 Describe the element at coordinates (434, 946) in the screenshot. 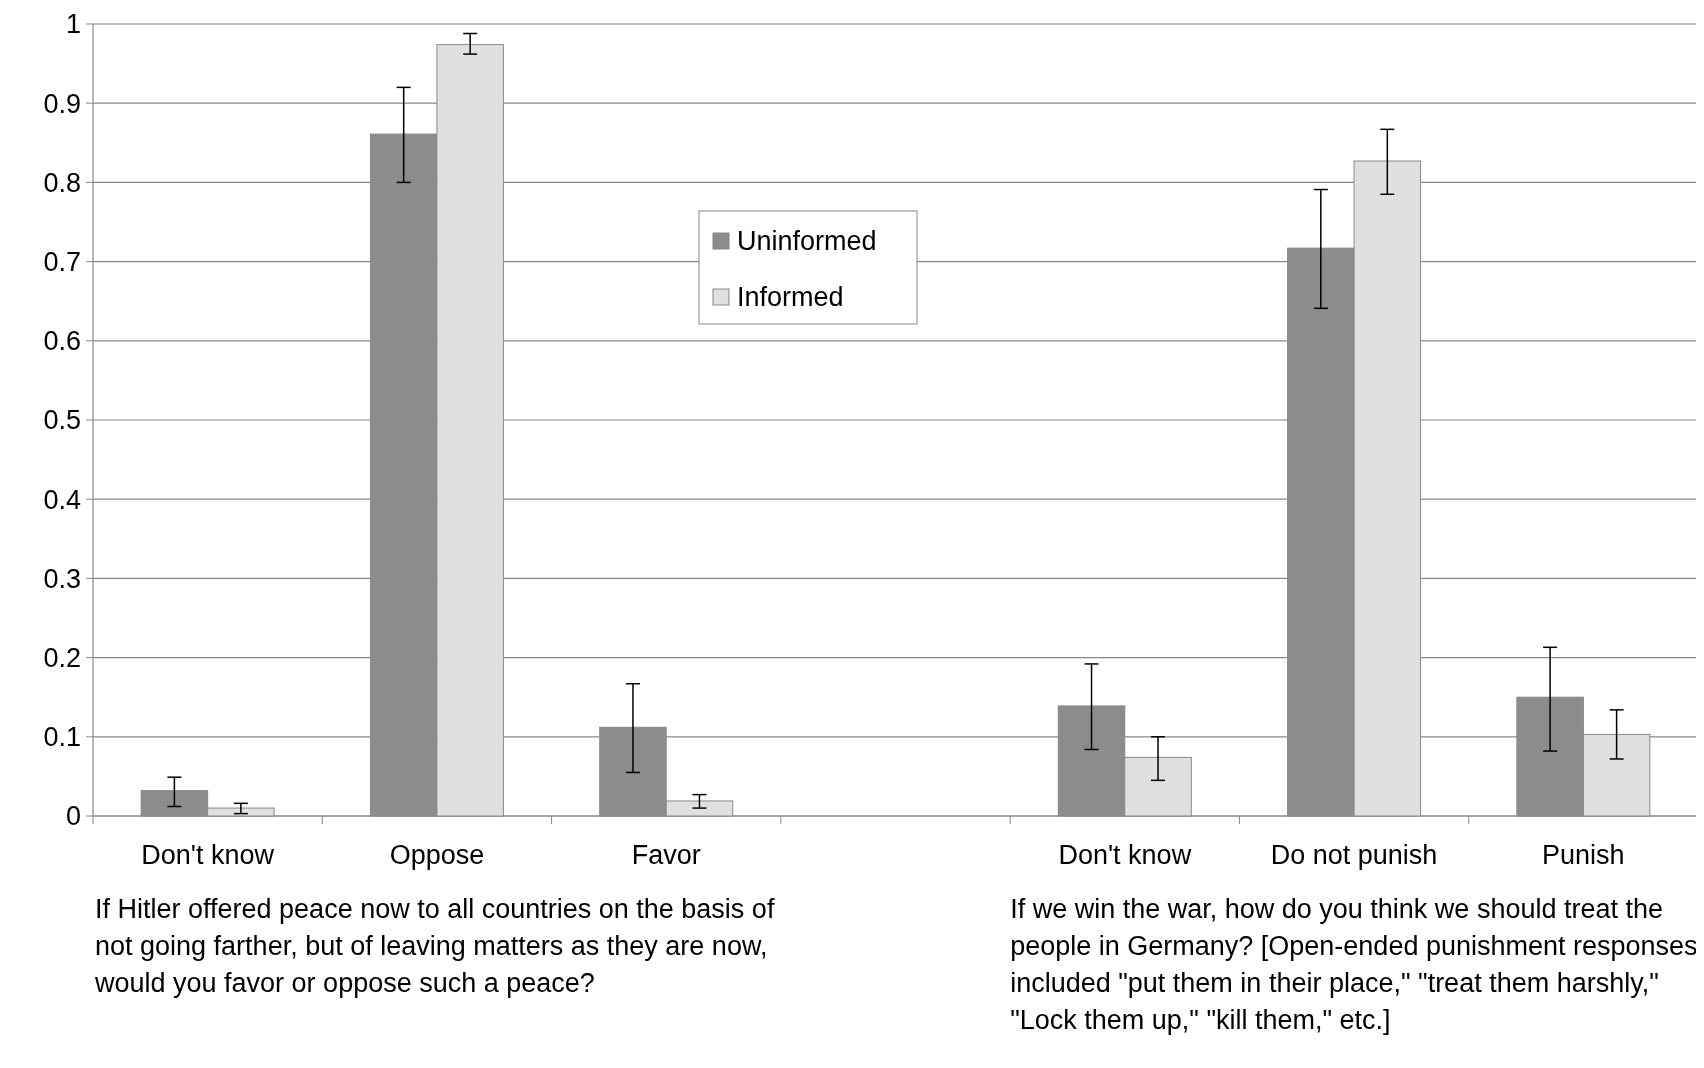

I see `text: If Hitler offered peace now to all countries on the basis of not going farther, but of leaving matters as they are now, would you favor or oppose such a peace?` at that location.